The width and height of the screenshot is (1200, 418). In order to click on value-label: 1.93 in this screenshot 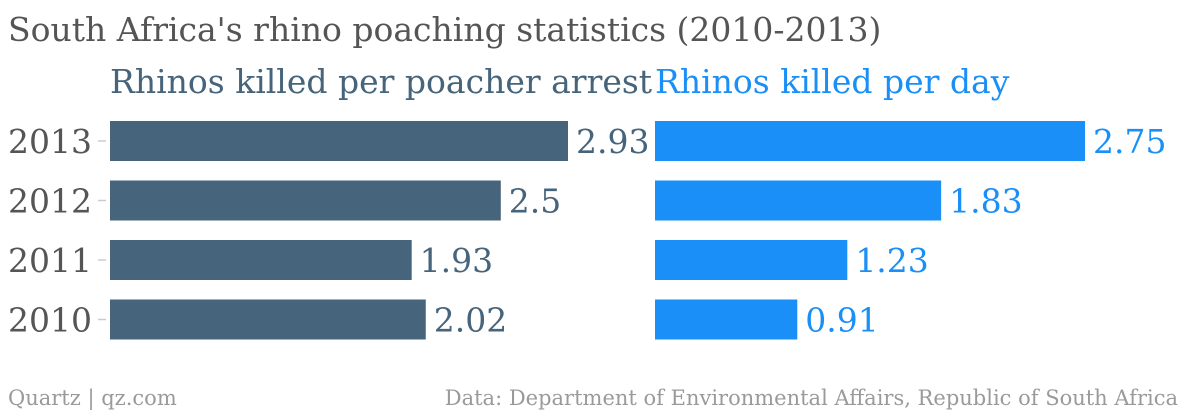, I will do `click(456, 260)`.